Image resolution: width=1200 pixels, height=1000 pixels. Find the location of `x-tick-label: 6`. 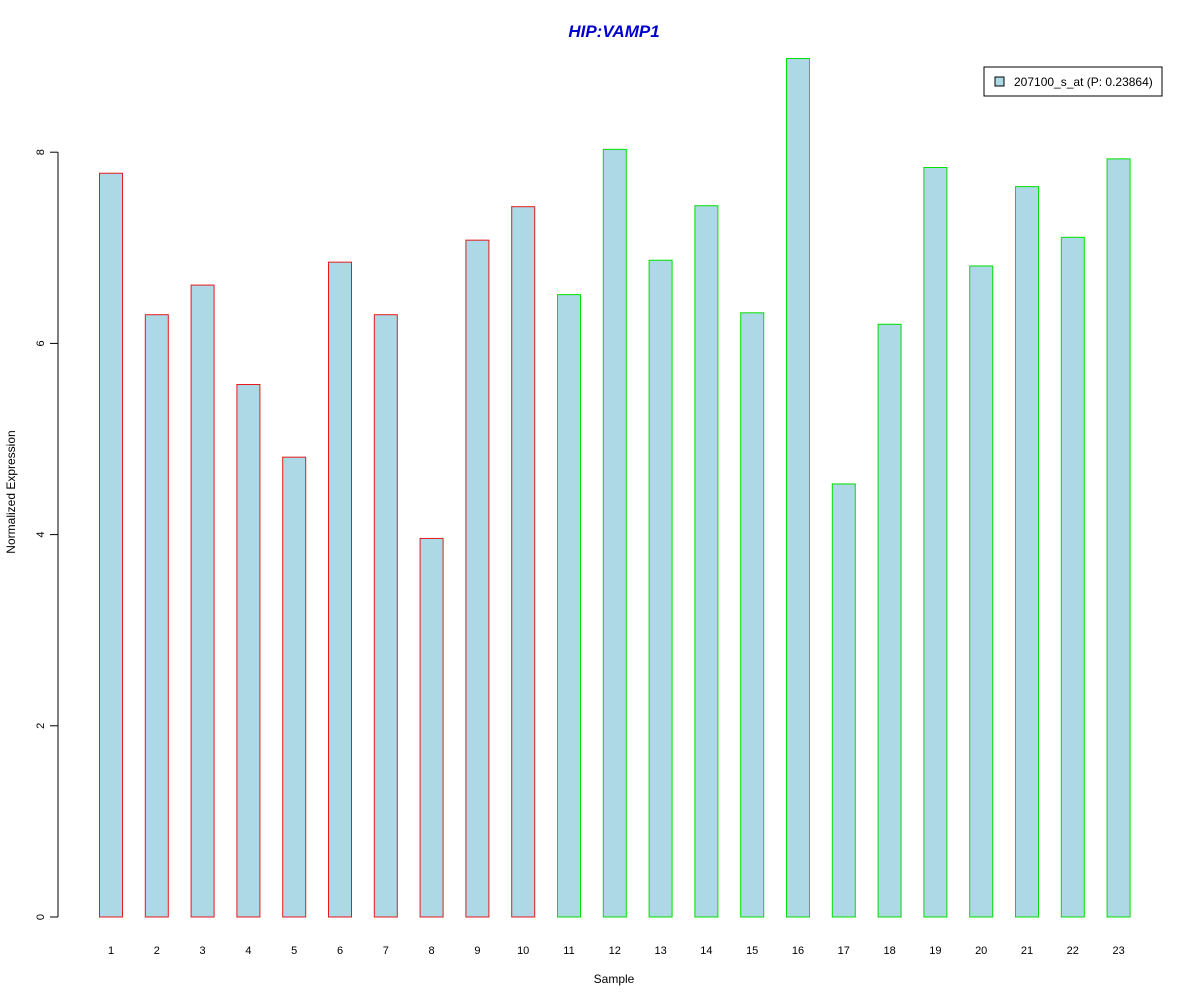

x-tick-label: 6 is located at coordinates (340, 951).